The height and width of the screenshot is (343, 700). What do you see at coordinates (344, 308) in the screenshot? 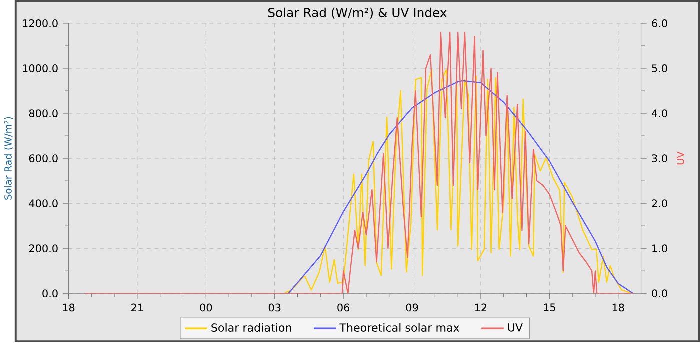
I see `x-tick-label: 06` at bounding box center [344, 308].